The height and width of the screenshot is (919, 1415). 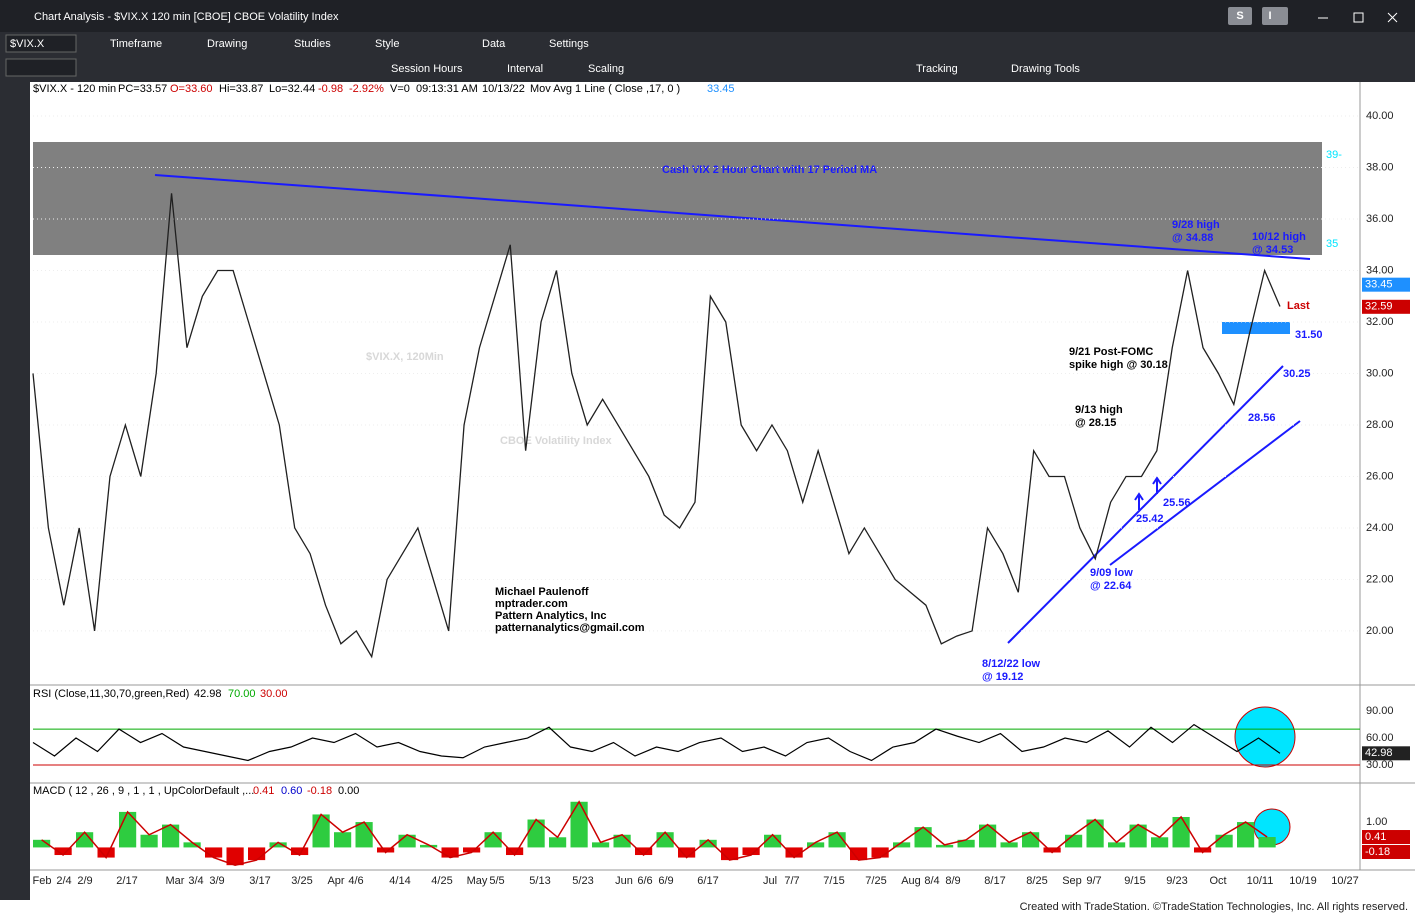 I want to click on x-tick-label: 6/9, so click(x=665, y=881).